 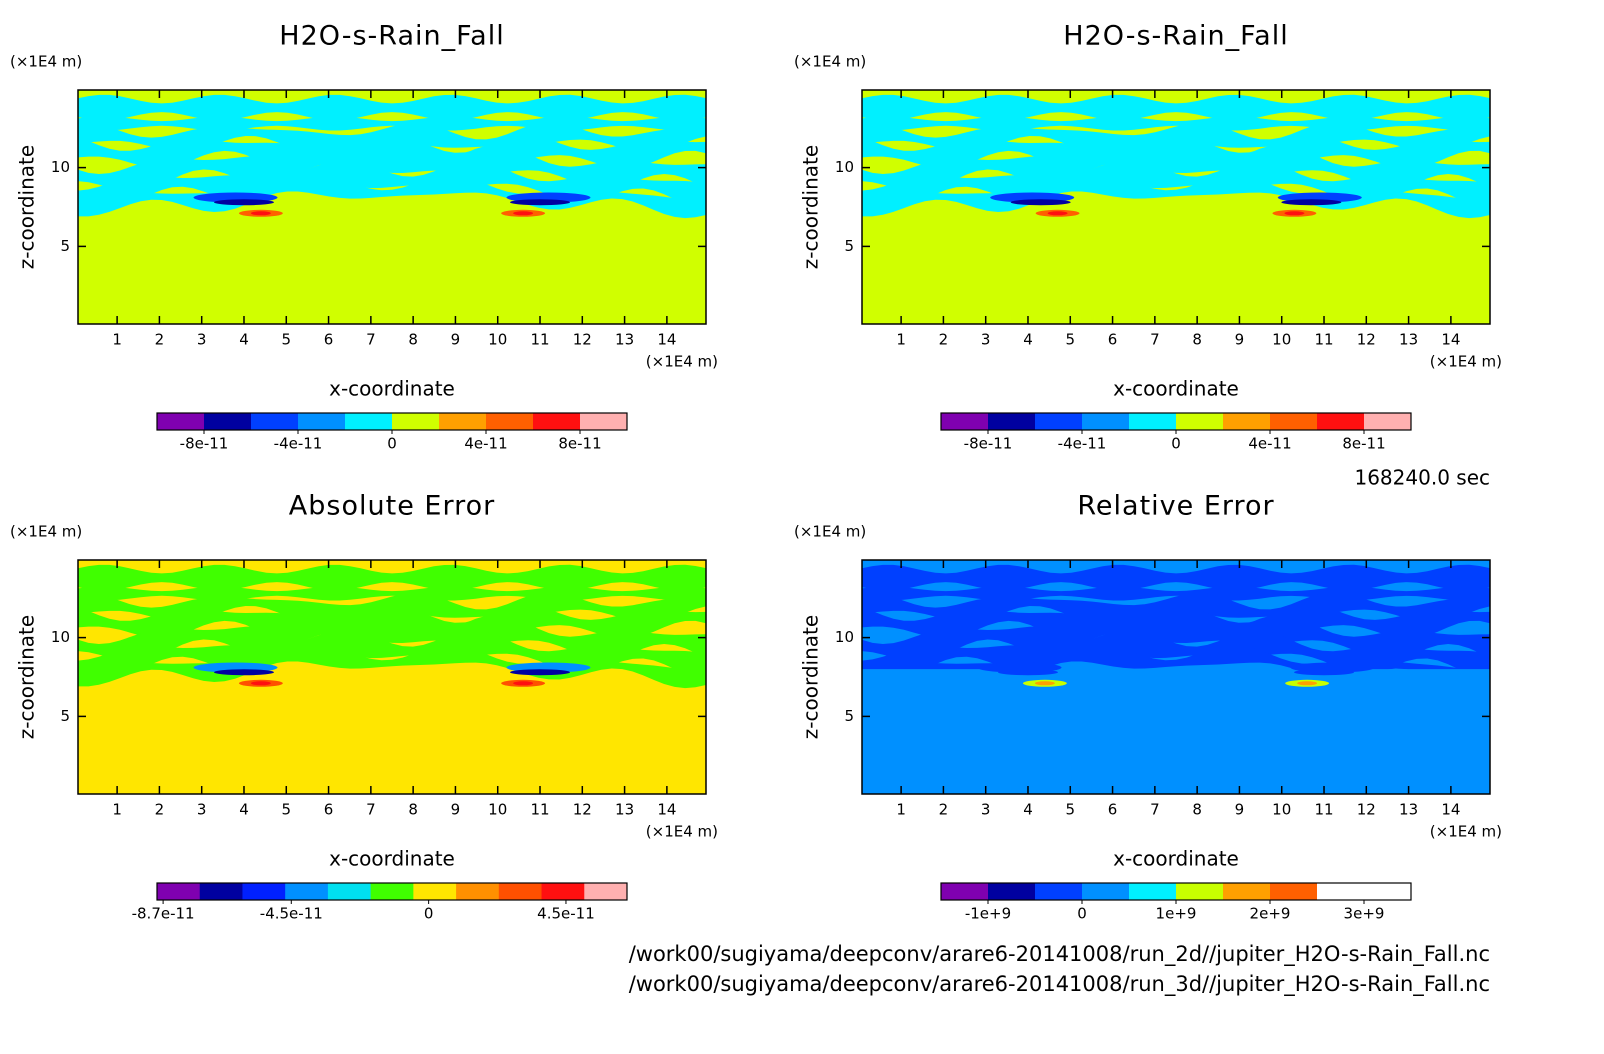 What do you see at coordinates (988, 914) in the screenshot?
I see `colorbar-tick-label: -1e+9` at bounding box center [988, 914].